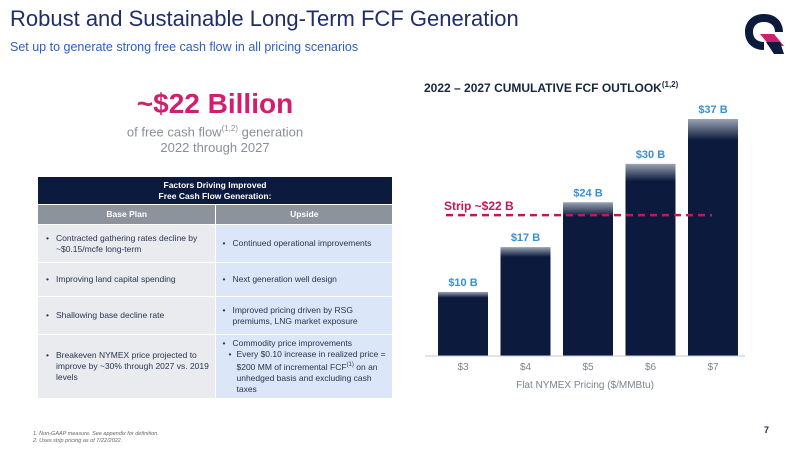 This screenshot has height=450, width=800. What do you see at coordinates (116, 279) in the screenshot?
I see `base-plan-text: Improving land capital spending` at bounding box center [116, 279].